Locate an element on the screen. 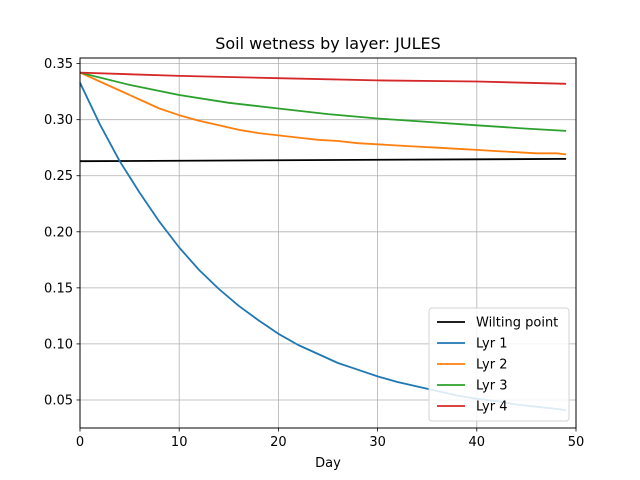 This screenshot has height=480, width=640. series-line-wilting-point is located at coordinates (323, 160).